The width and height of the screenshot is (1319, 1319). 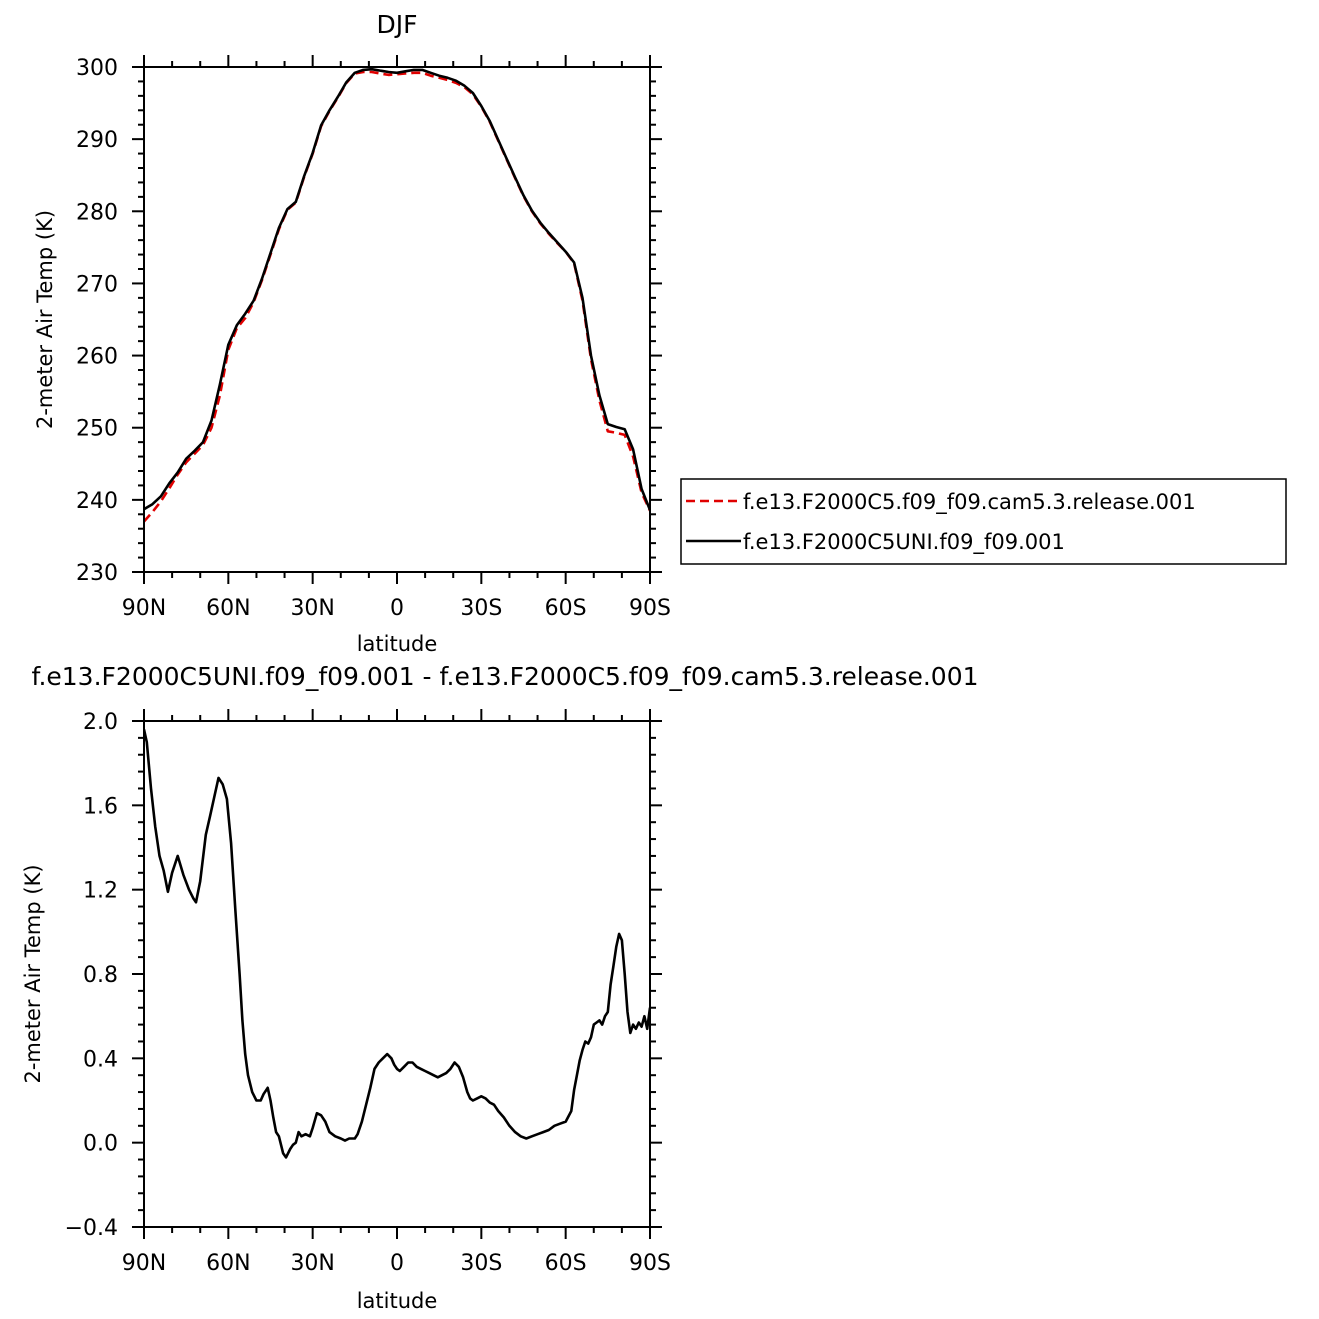 I want to click on y-tick-label: 270, so click(x=97, y=284).